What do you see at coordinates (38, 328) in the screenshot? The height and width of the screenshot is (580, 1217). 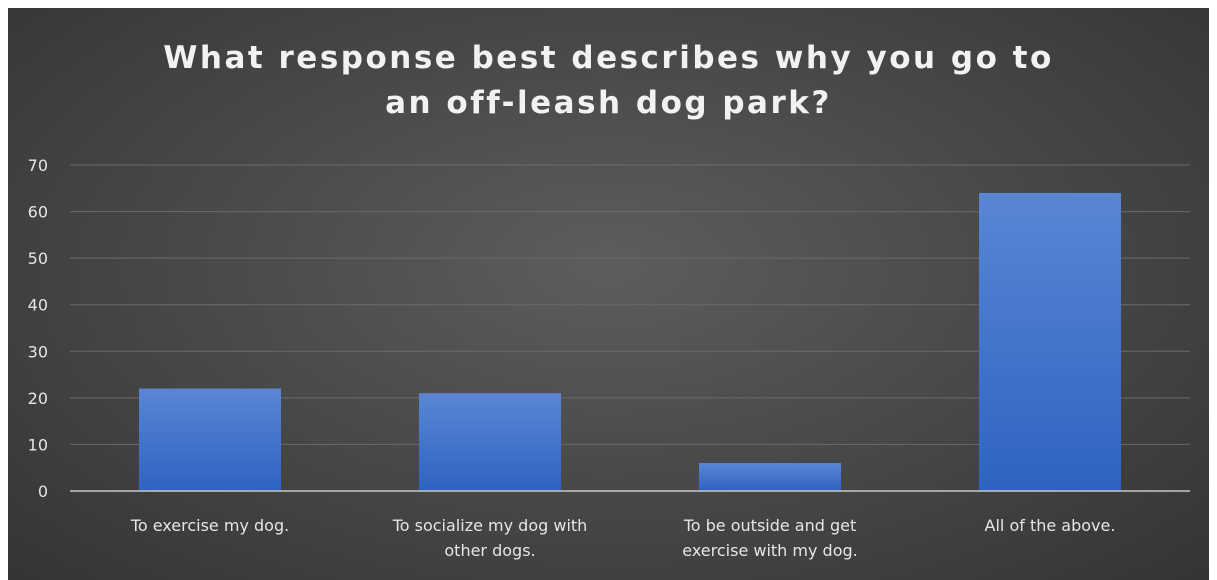 I see `y-axis-ticks: 0 10 20 30 40 50 60 70` at bounding box center [38, 328].